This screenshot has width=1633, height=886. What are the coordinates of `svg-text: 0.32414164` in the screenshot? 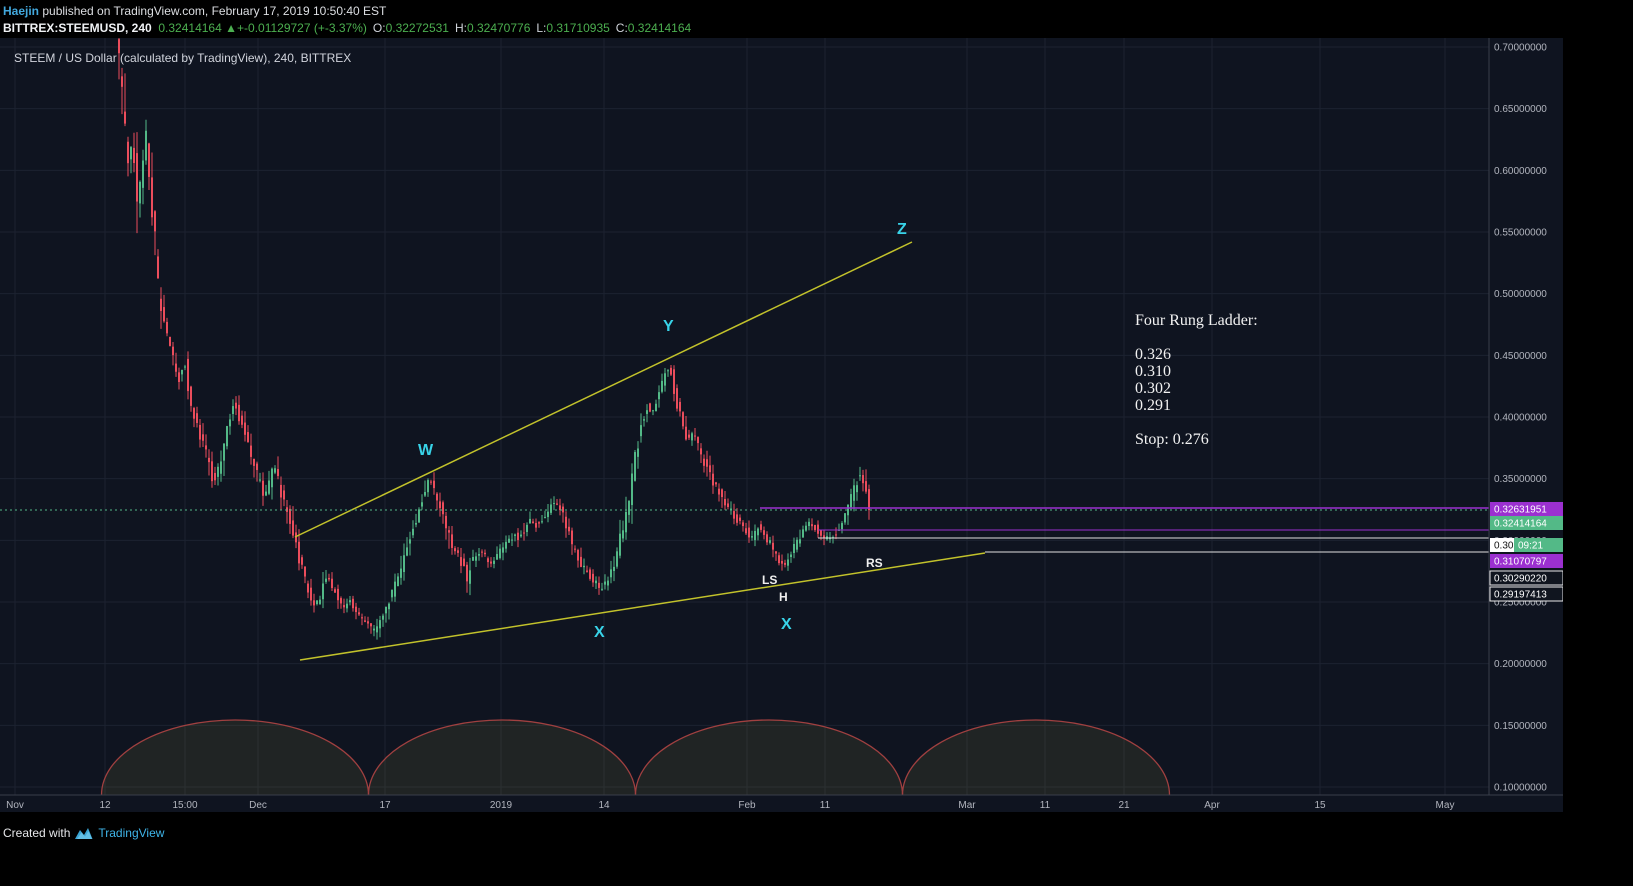 It's located at (1520, 524).